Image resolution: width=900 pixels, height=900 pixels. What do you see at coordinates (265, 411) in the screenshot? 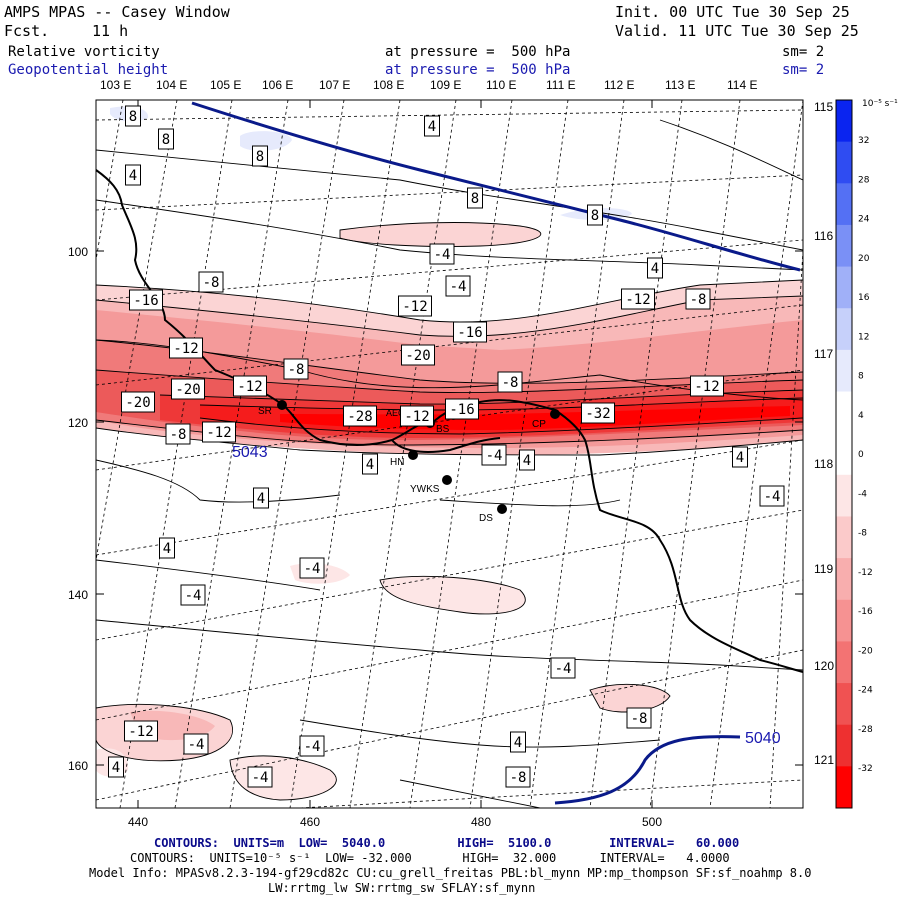
I see `station-label: SR` at bounding box center [265, 411].